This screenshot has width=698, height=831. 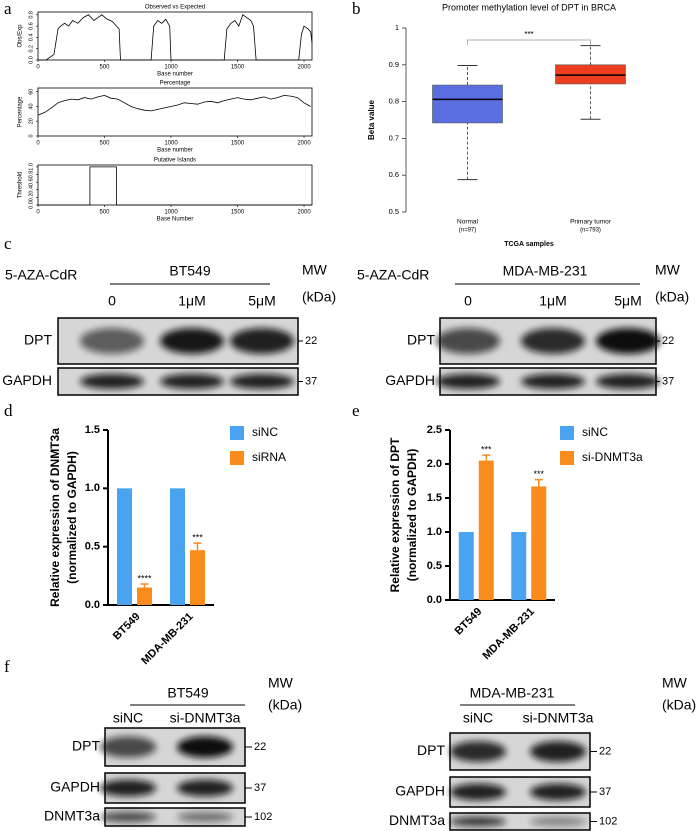 I want to click on y-axis-label: Percentage, so click(x=21, y=111).